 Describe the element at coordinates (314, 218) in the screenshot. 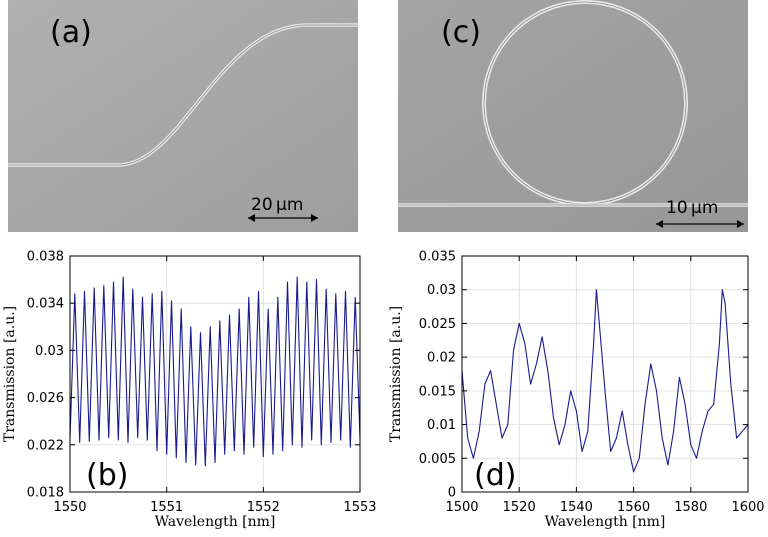

I see `scale-arrow-right-a` at that location.